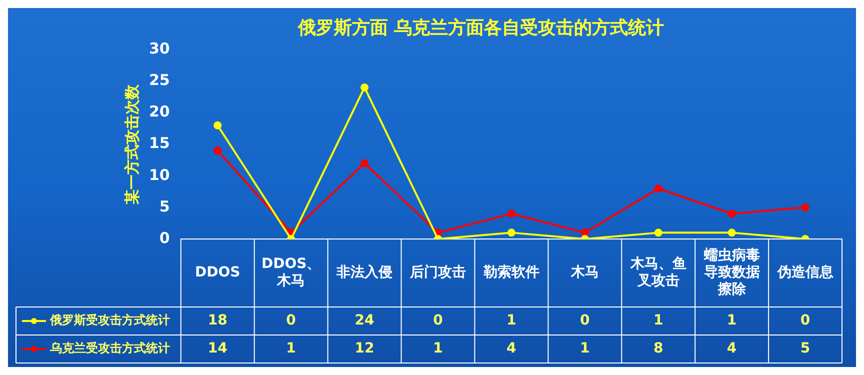  What do you see at coordinates (437, 272) in the screenshot?
I see `x-tick-label: 后门攻击` at bounding box center [437, 272].